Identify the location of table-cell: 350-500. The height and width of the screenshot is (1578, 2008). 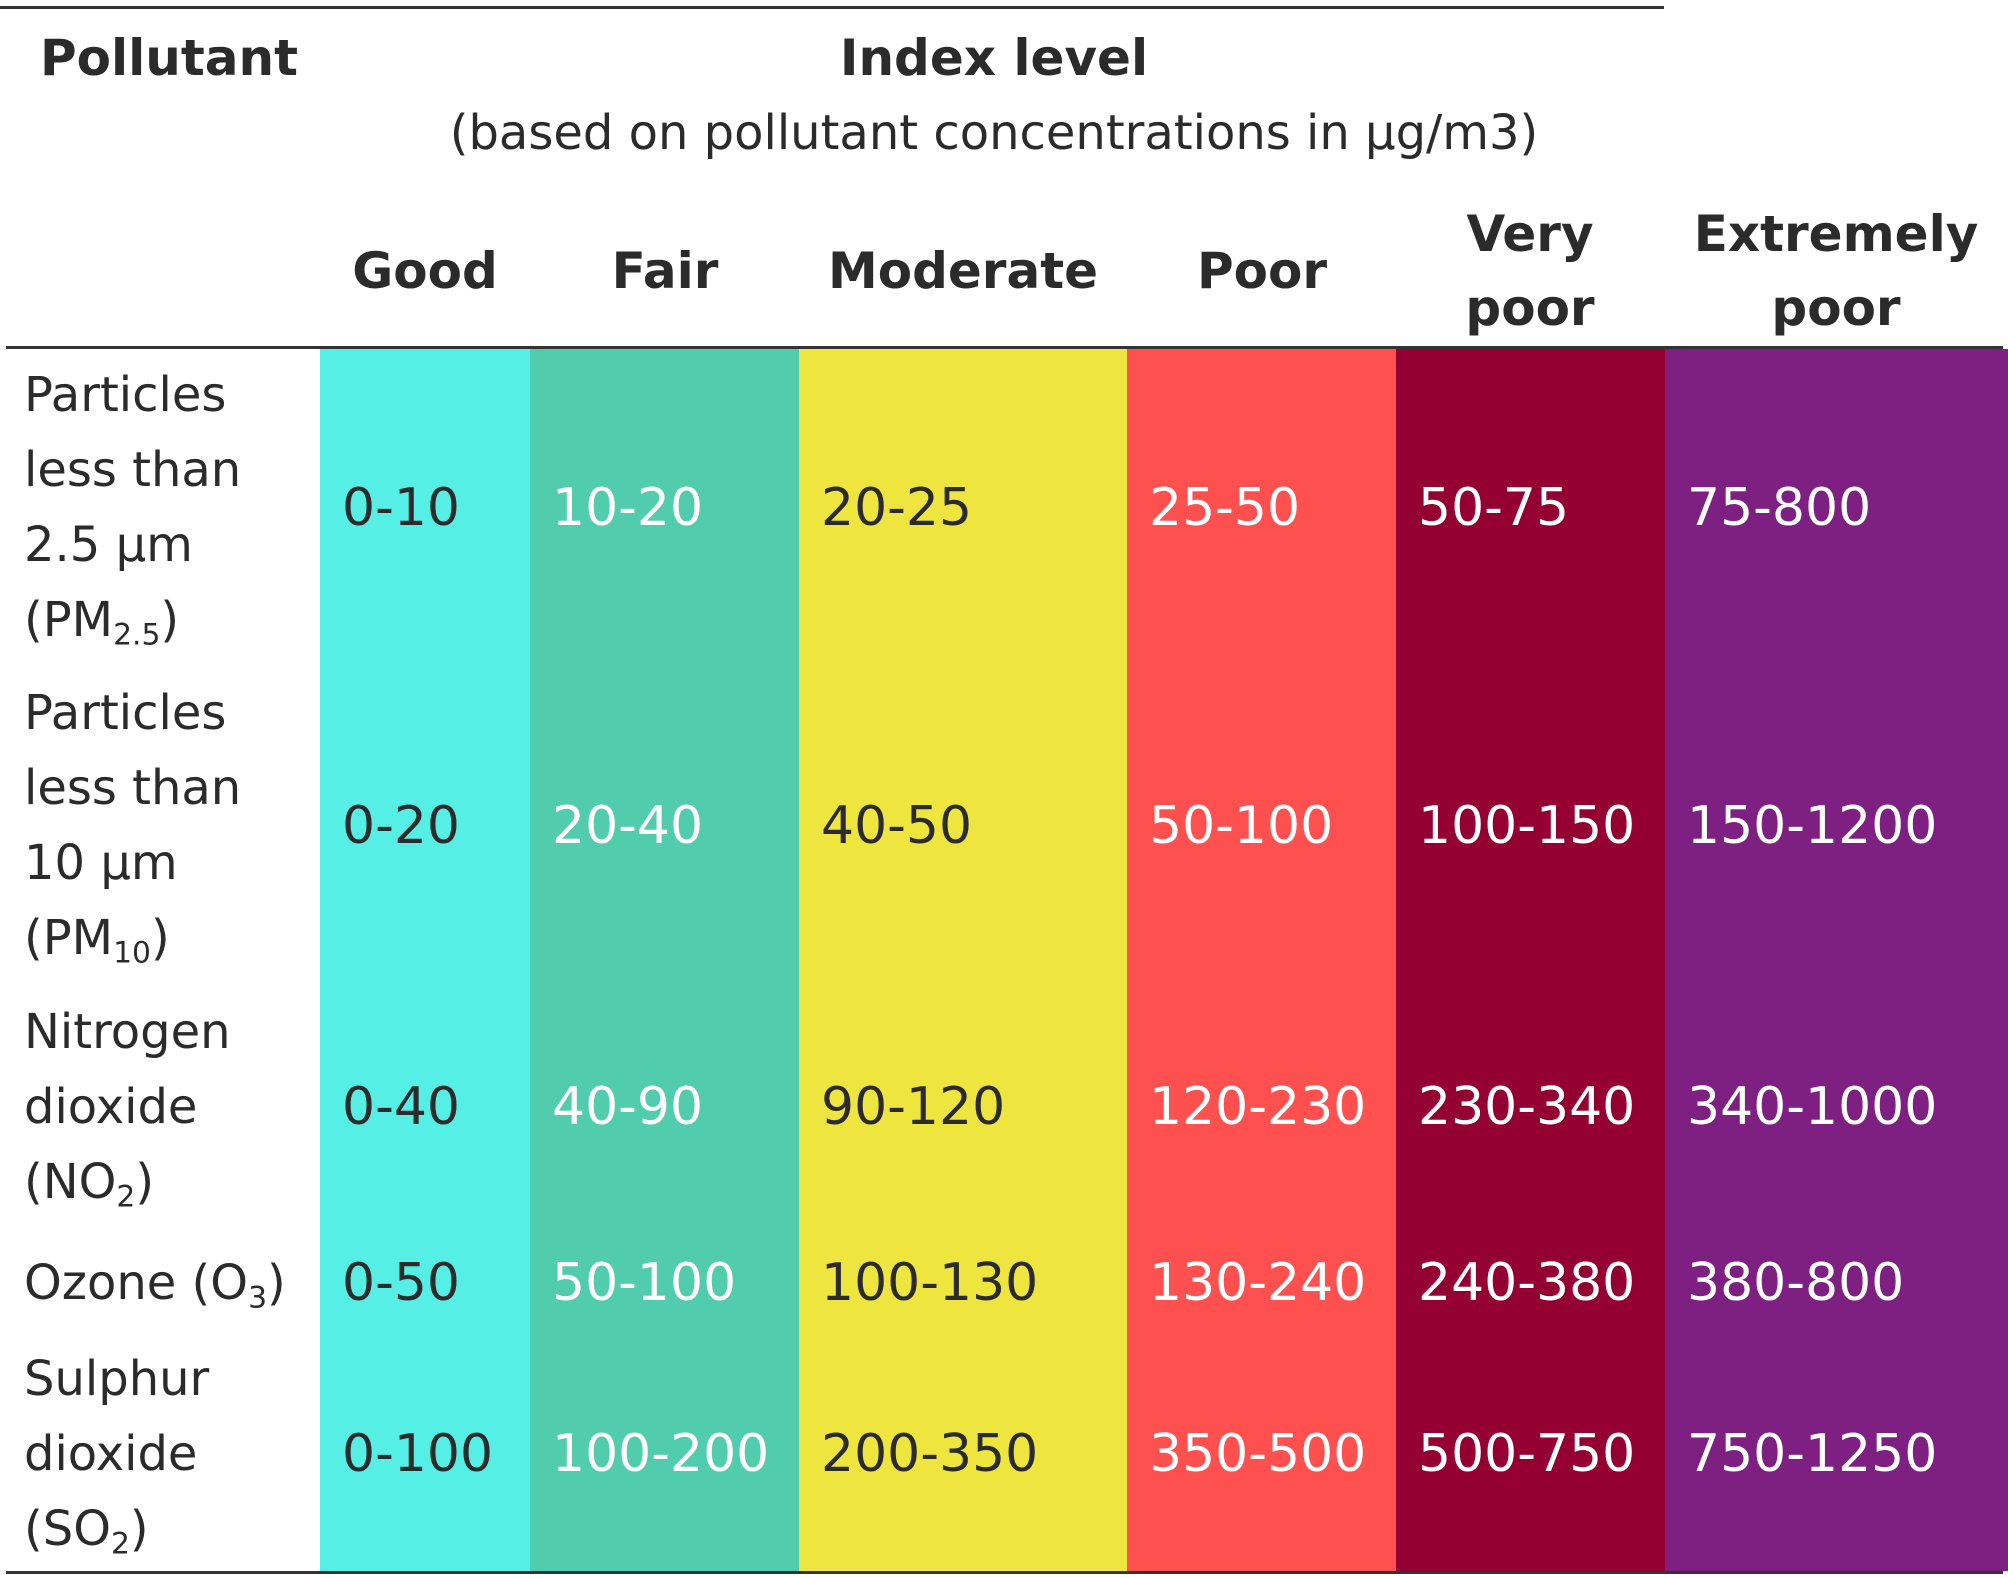
(1258, 1454).